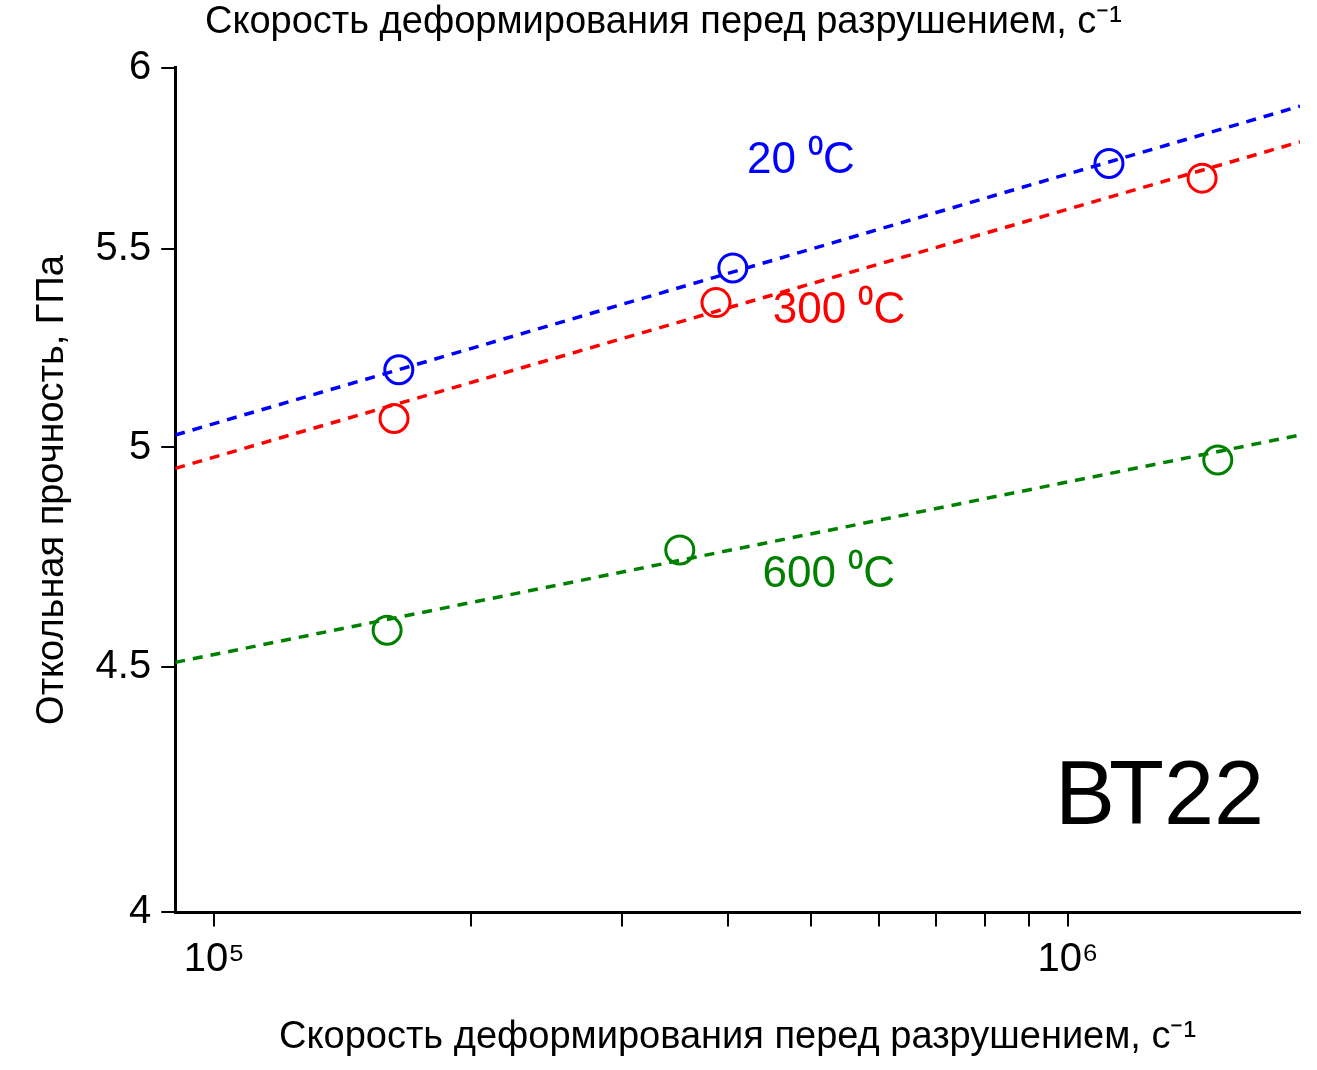  I want to click on x-tick-label: 10⁵, so click(214, 957).